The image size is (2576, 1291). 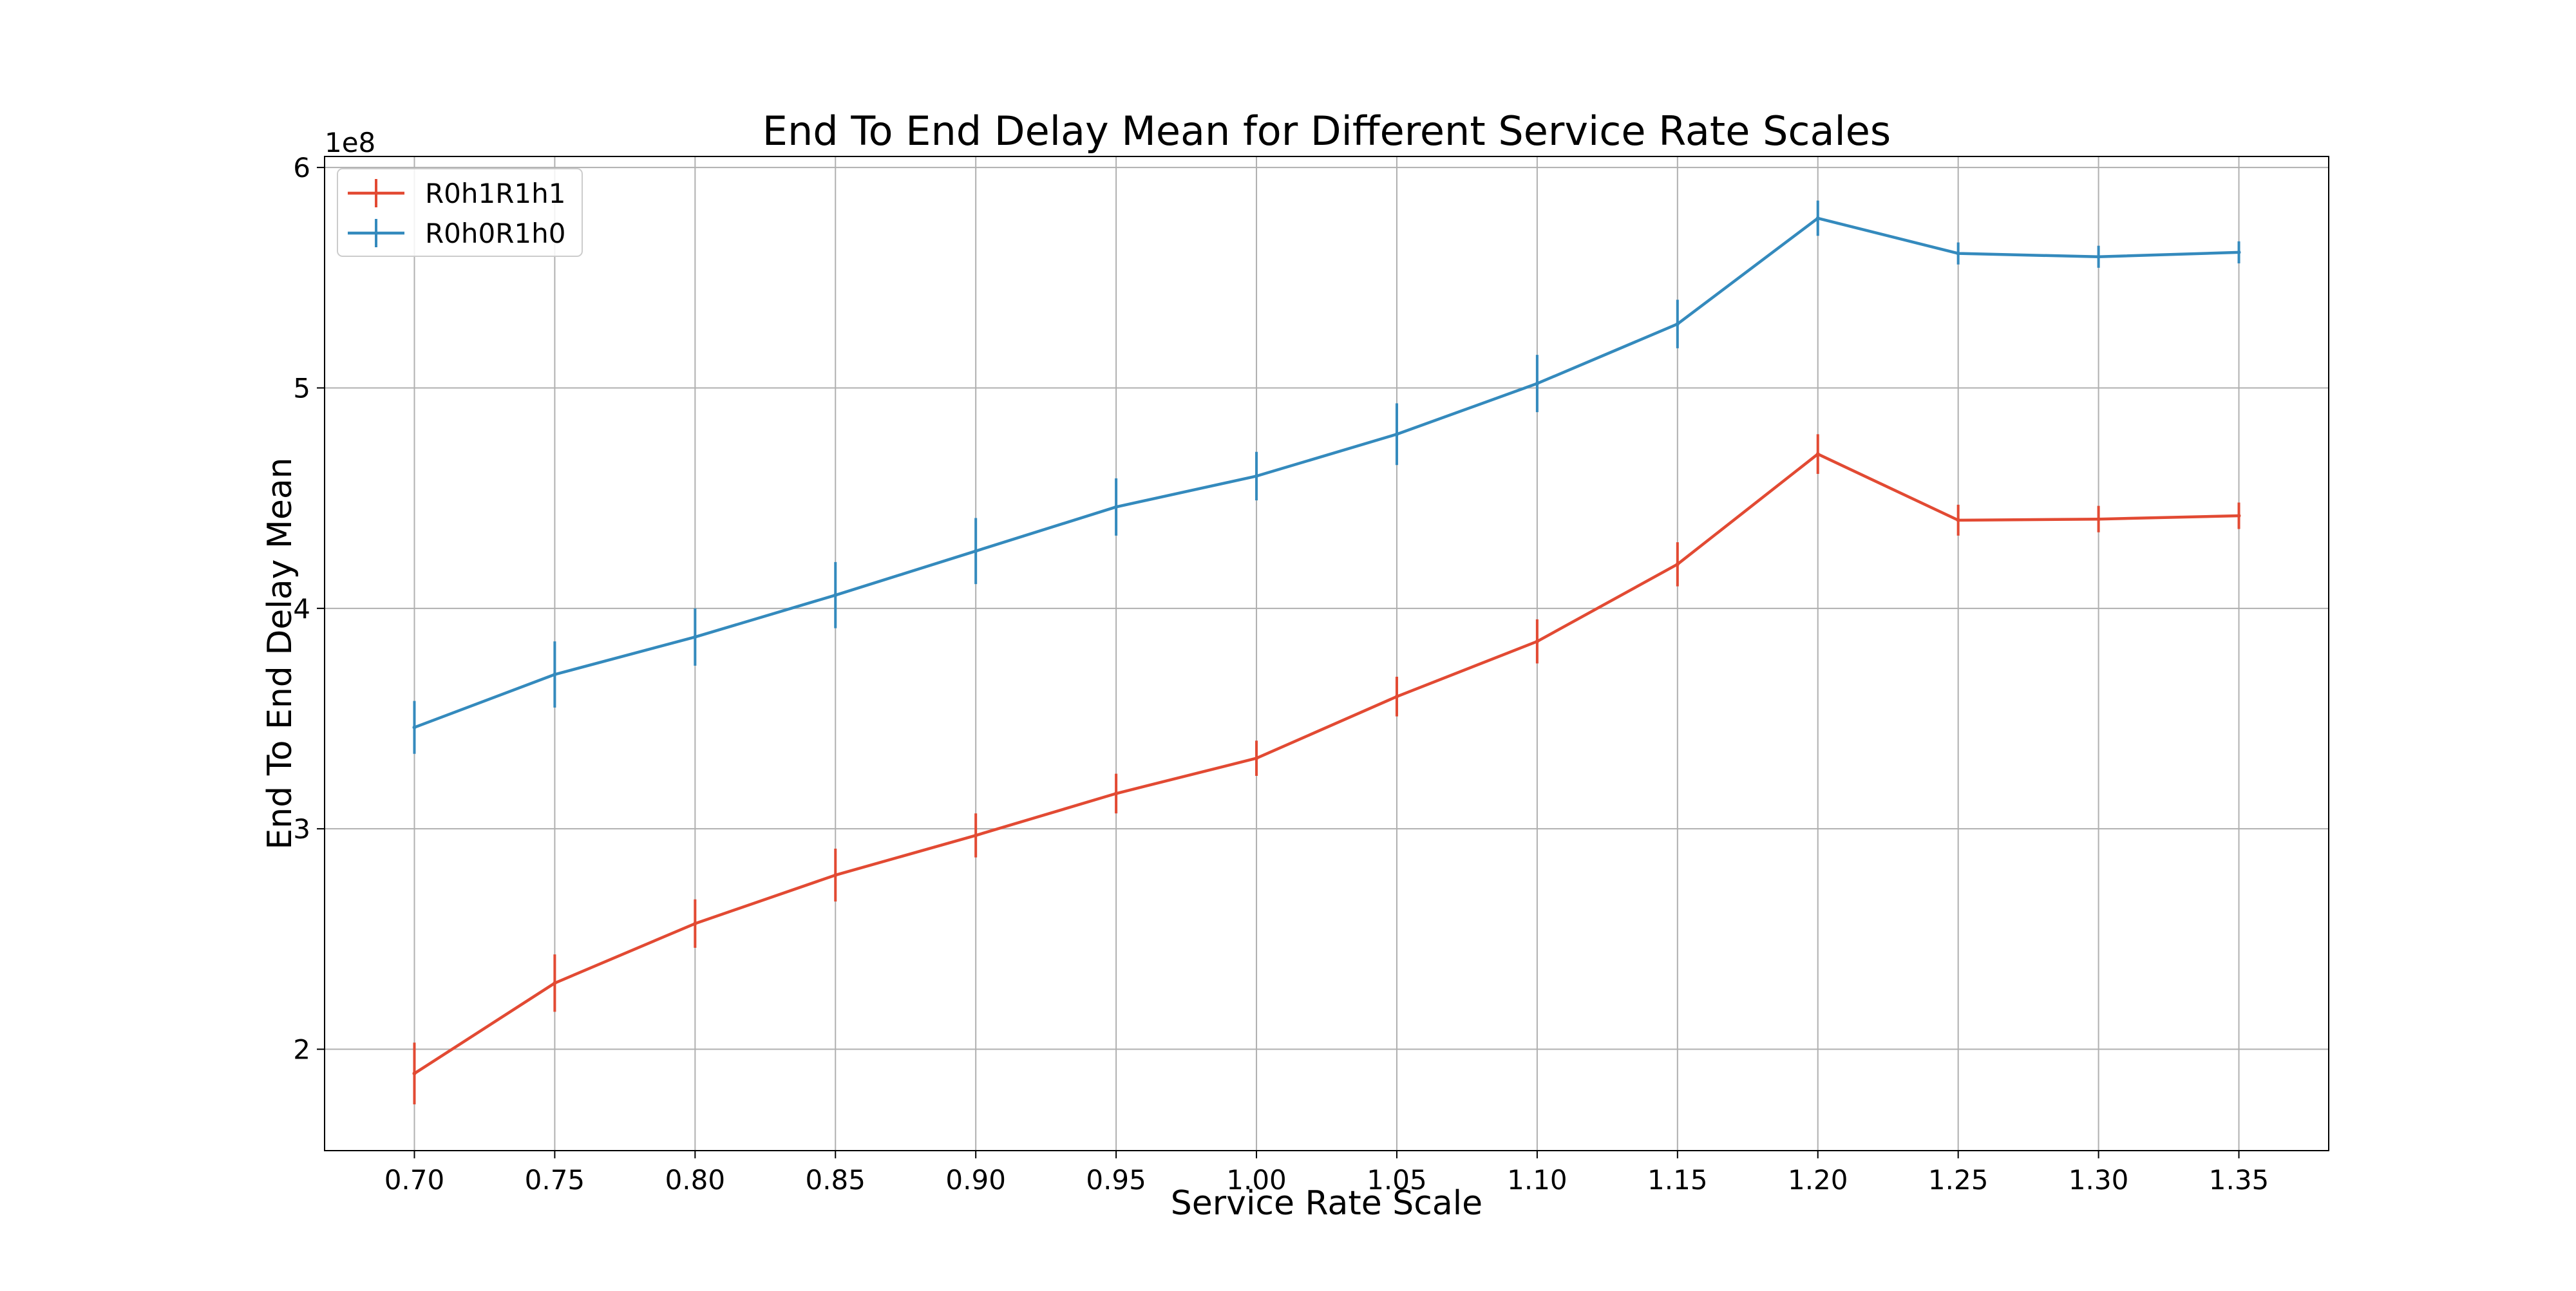 I want to click on x-tick-label: 1.00, so click(x=1256, y=1180).